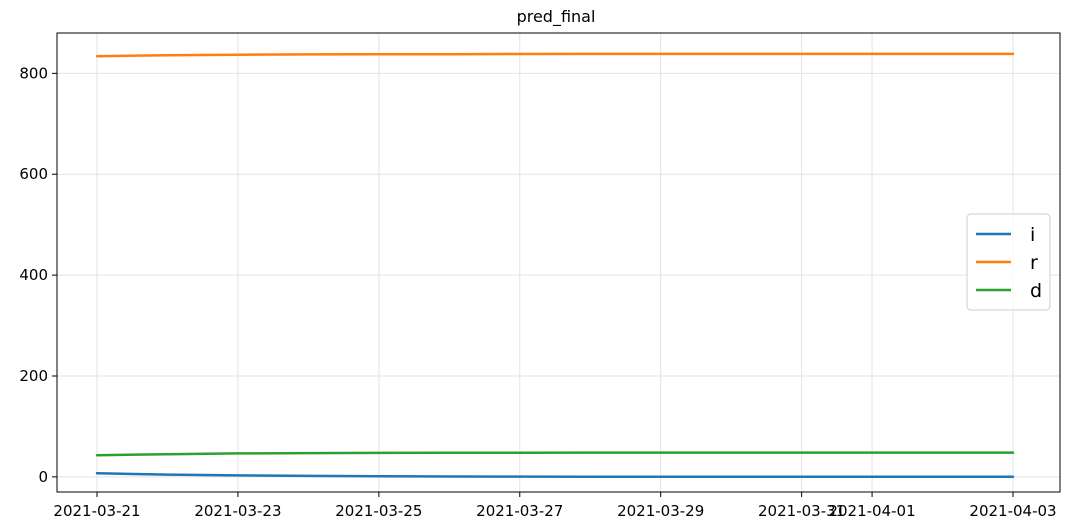 The height and width of the screenshot is (532, 1071). Describe the element at coordinates (96, 511) in the screenshot. I see `x-tick-label: 2021-03-21` at that location.